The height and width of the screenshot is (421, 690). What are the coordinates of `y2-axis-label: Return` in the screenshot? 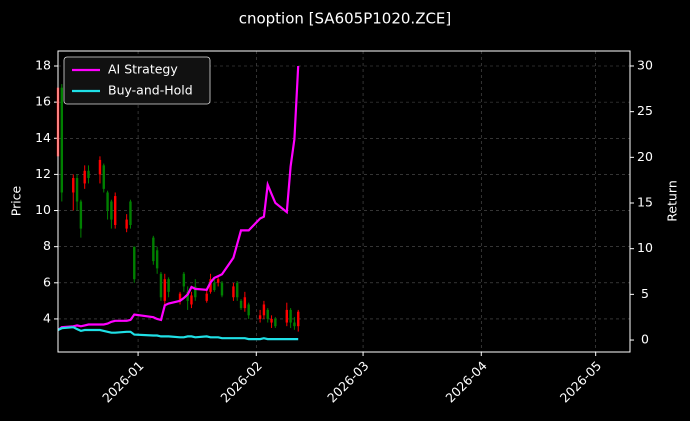 It's located at (672, 200).